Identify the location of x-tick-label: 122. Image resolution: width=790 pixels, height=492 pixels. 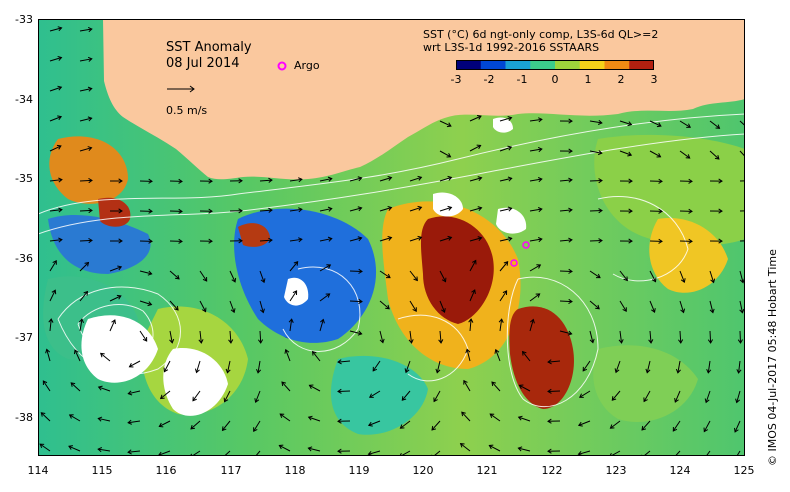
(552, 470).